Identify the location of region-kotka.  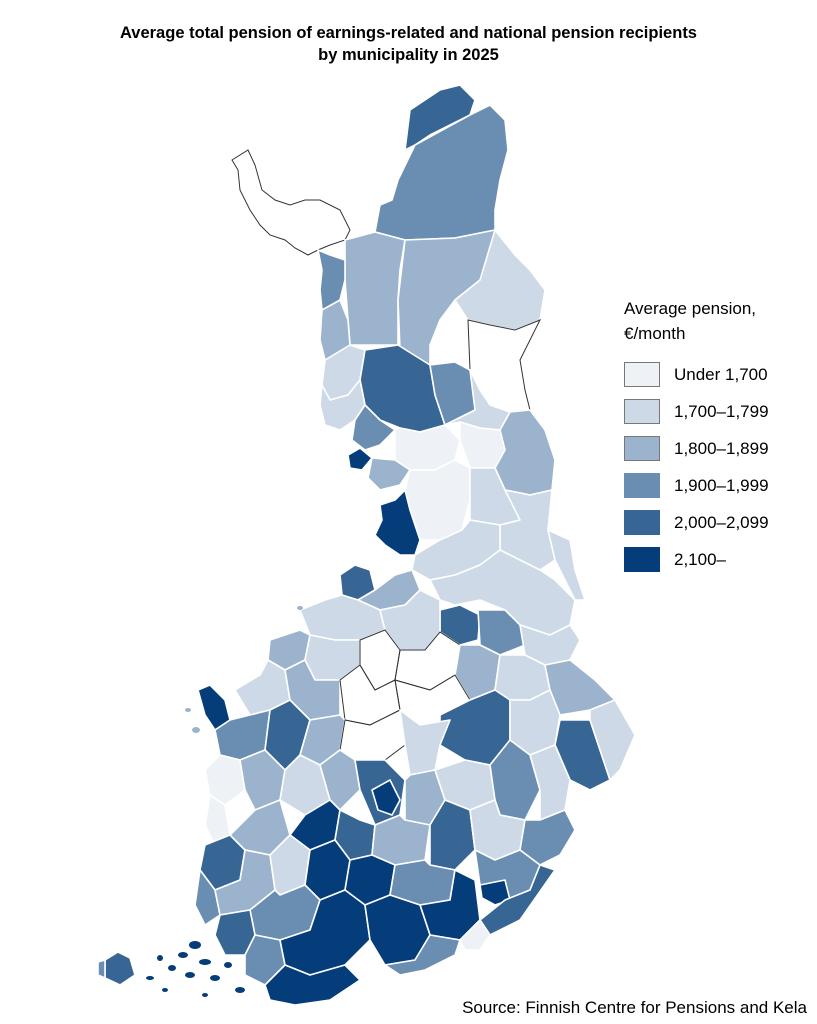
(475, 935).